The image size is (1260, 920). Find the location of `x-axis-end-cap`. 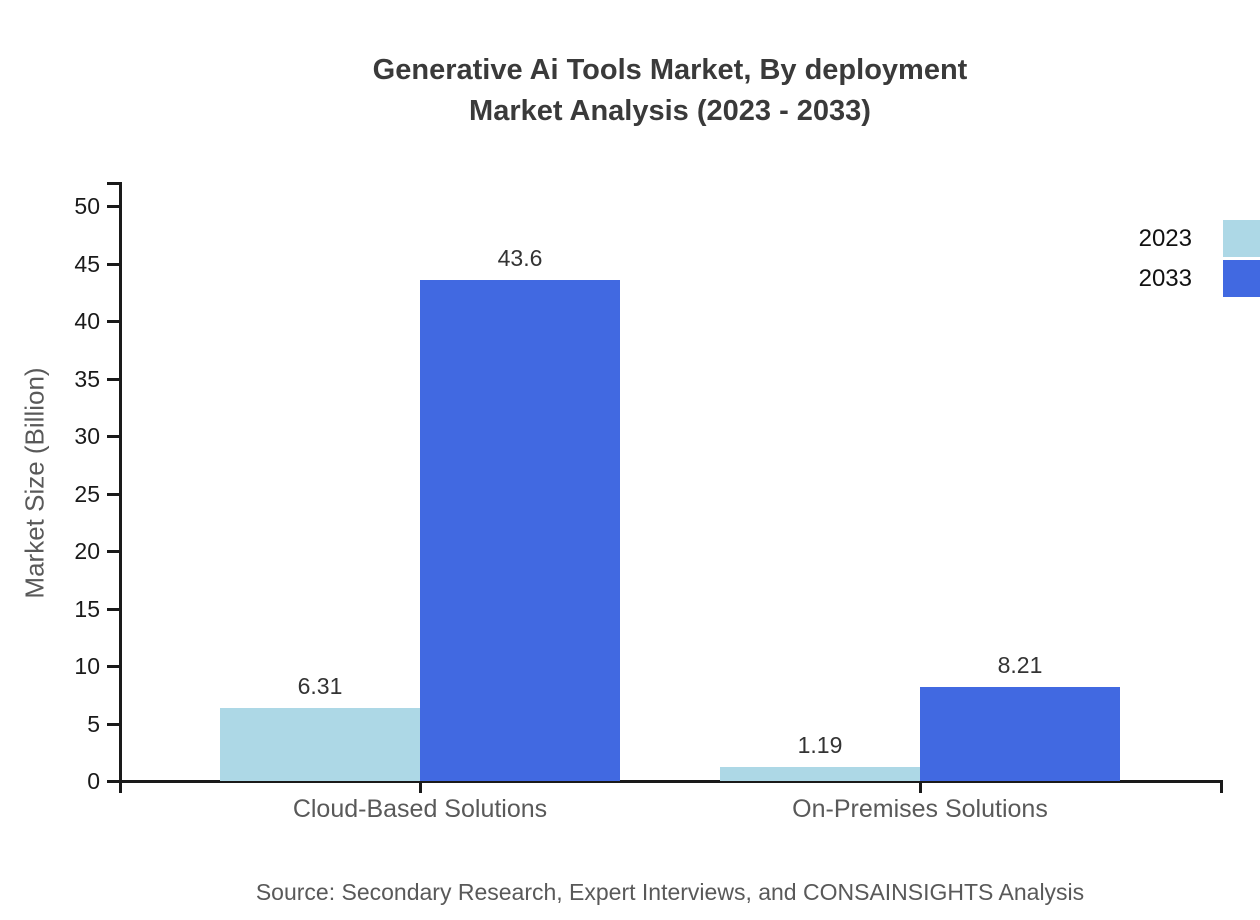

x-axis-end-cap is located at coordinates (1221, 787).